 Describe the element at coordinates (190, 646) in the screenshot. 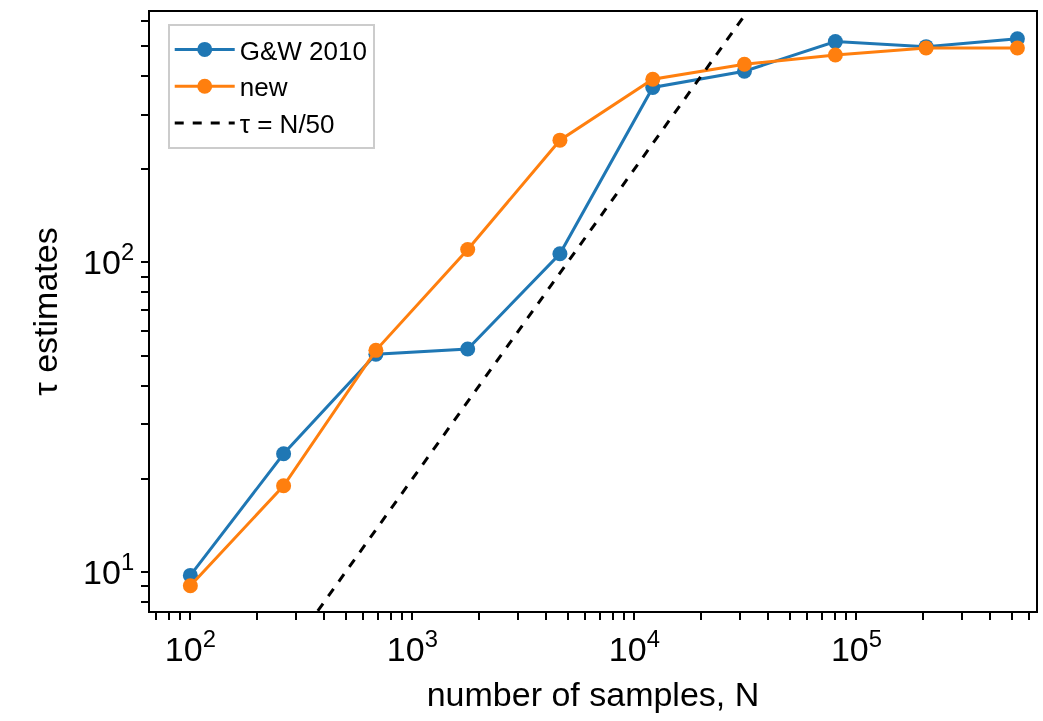

I see `x-tick-label: 10$^{2}$` at that location.